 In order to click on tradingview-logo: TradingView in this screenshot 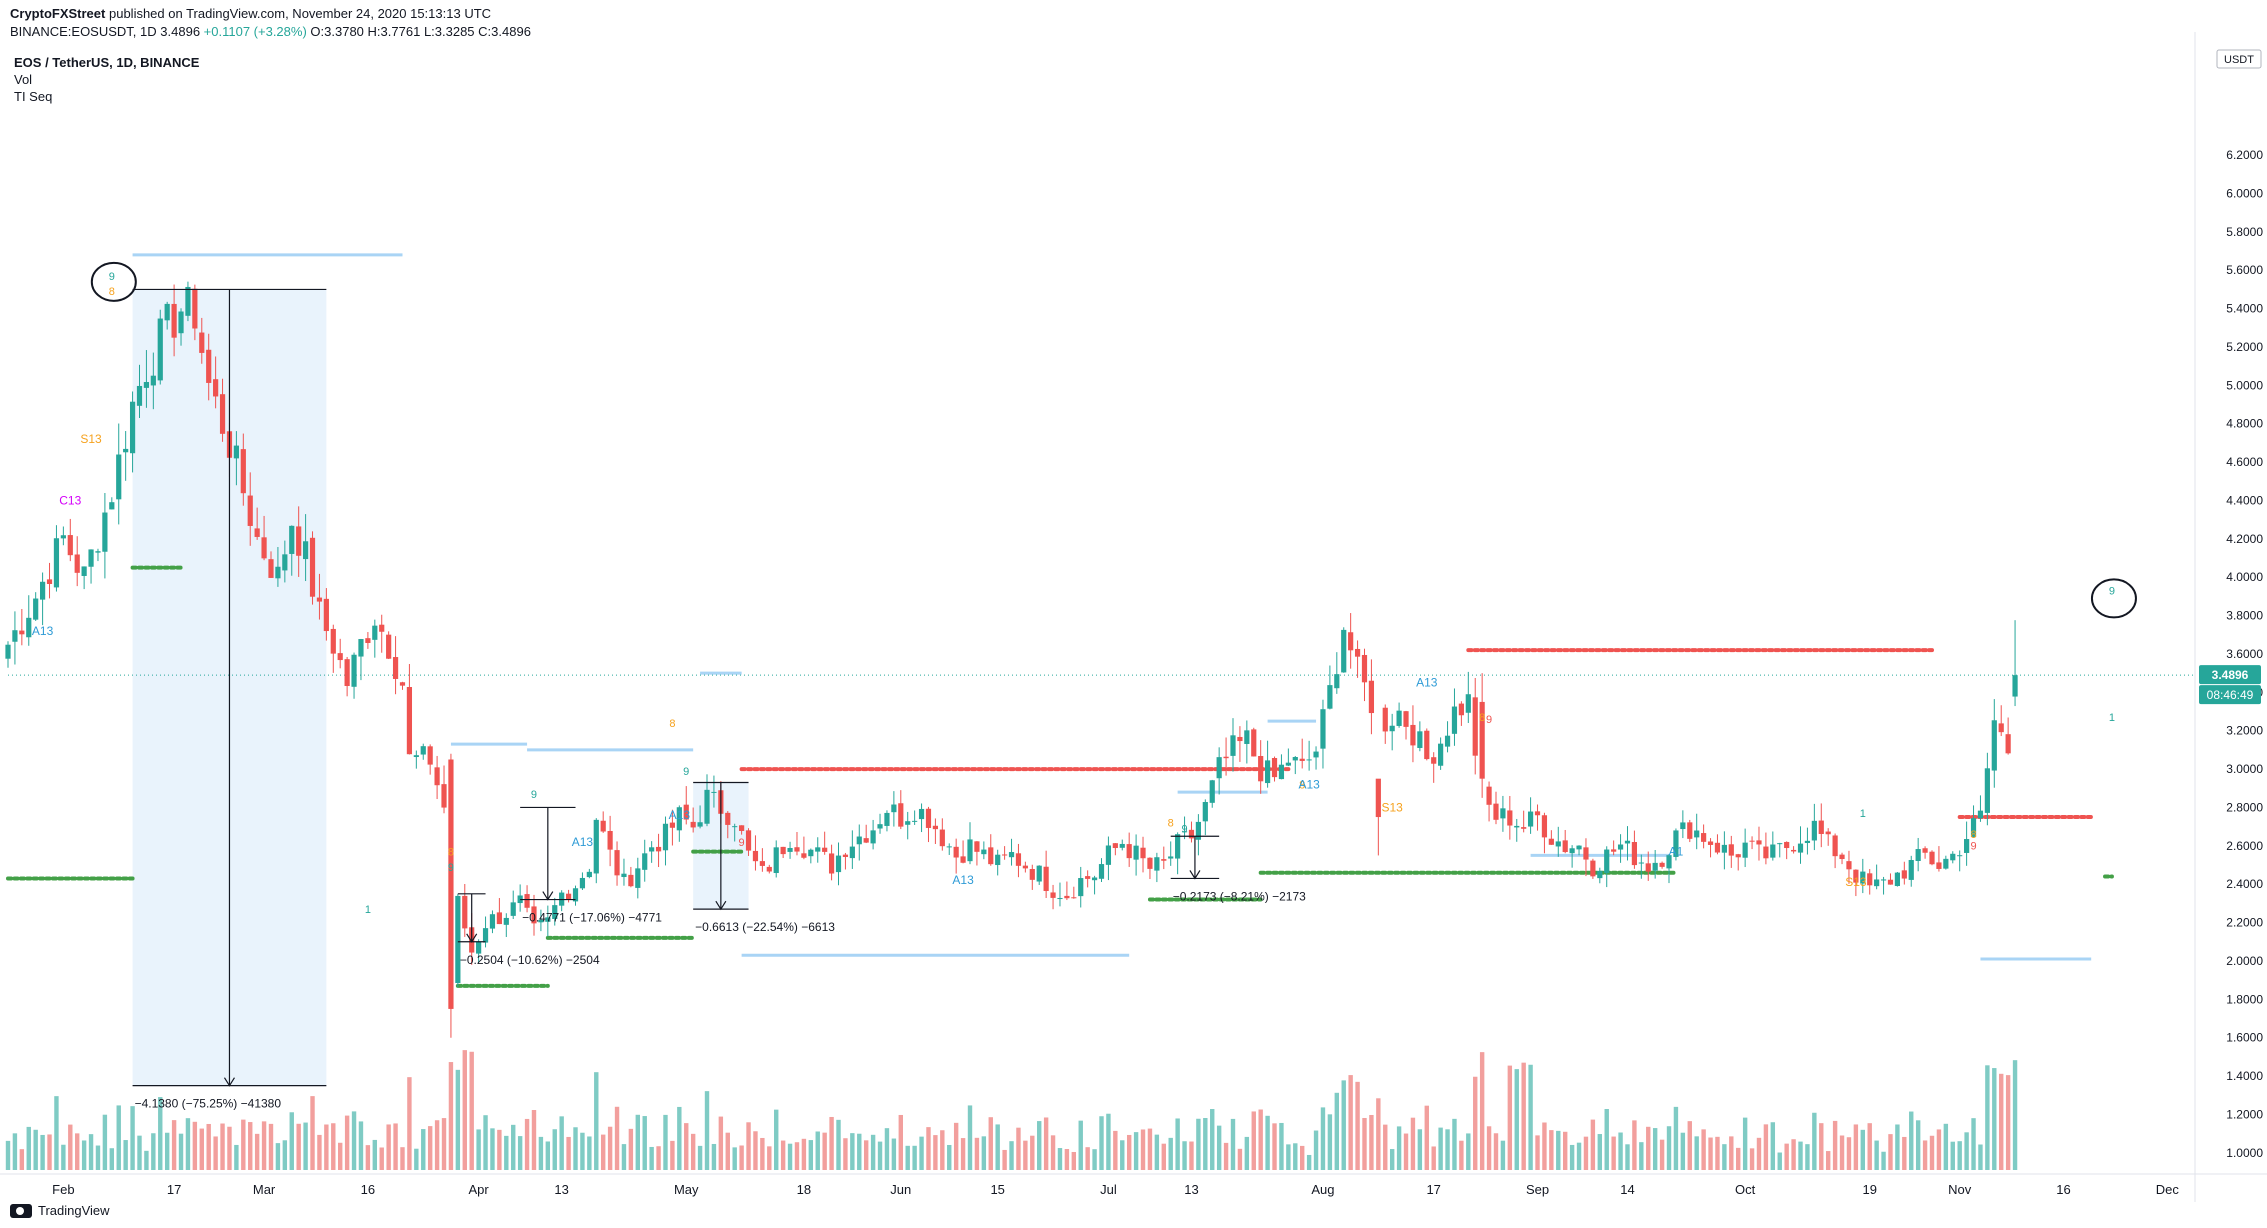, I will do `click(60, 1210)`.